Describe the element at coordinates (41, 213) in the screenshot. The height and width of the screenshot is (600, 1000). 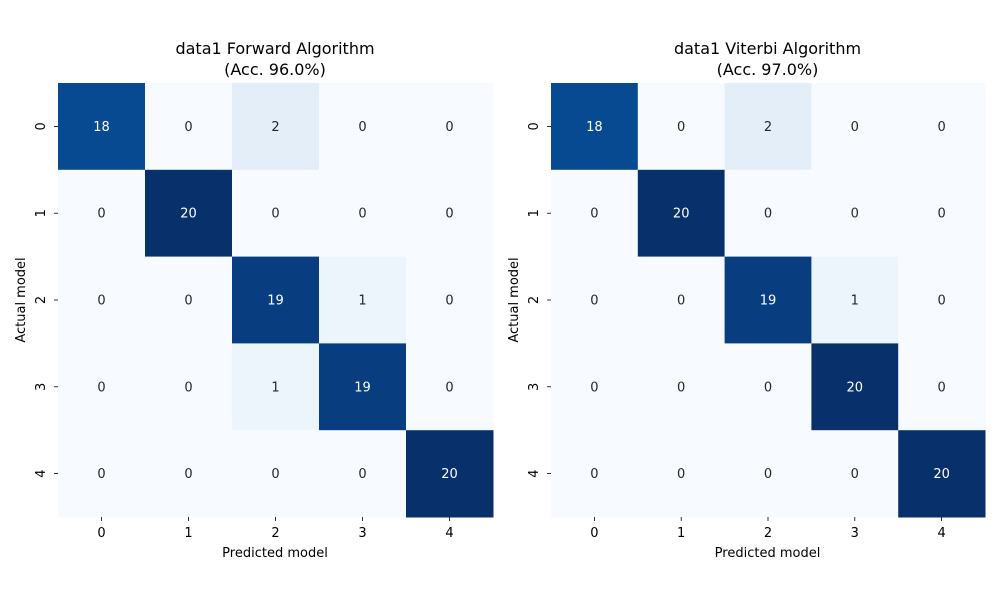
I see `y-tick-label: 1` at that location.